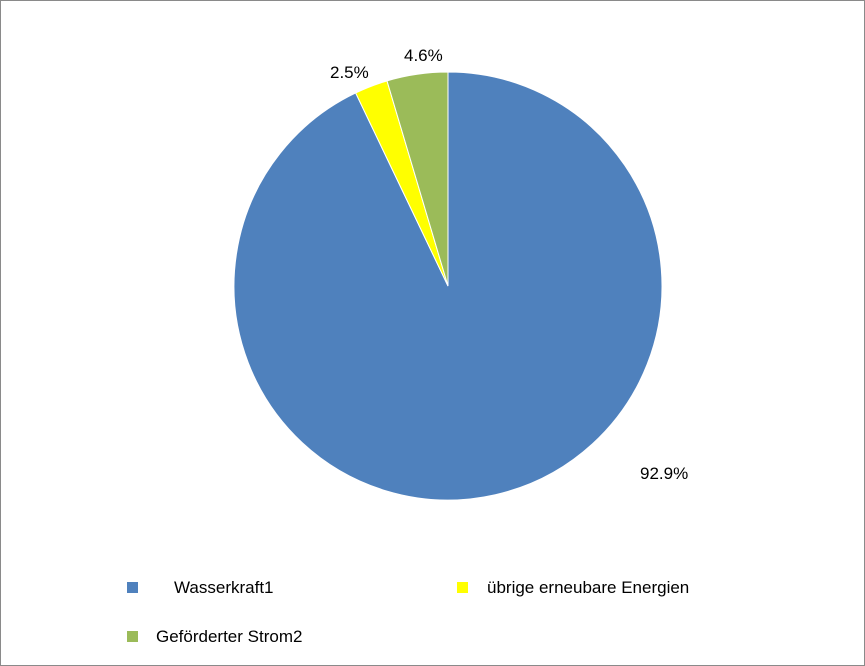 This screenshot has height=666, width=865. Describe the element at coordinates (349, 72) in the screenshot. I see `data-label-uebrige: 2.5%` at that location.